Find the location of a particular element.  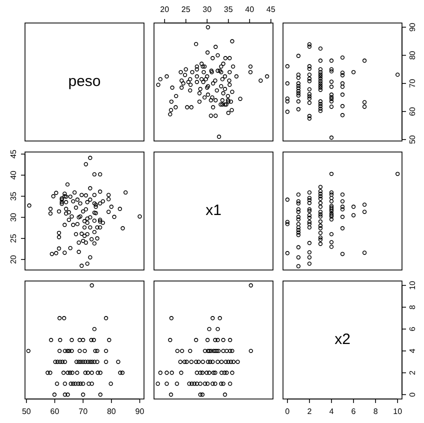

y-tick-label: 6 is located at coordinates (413, 329).